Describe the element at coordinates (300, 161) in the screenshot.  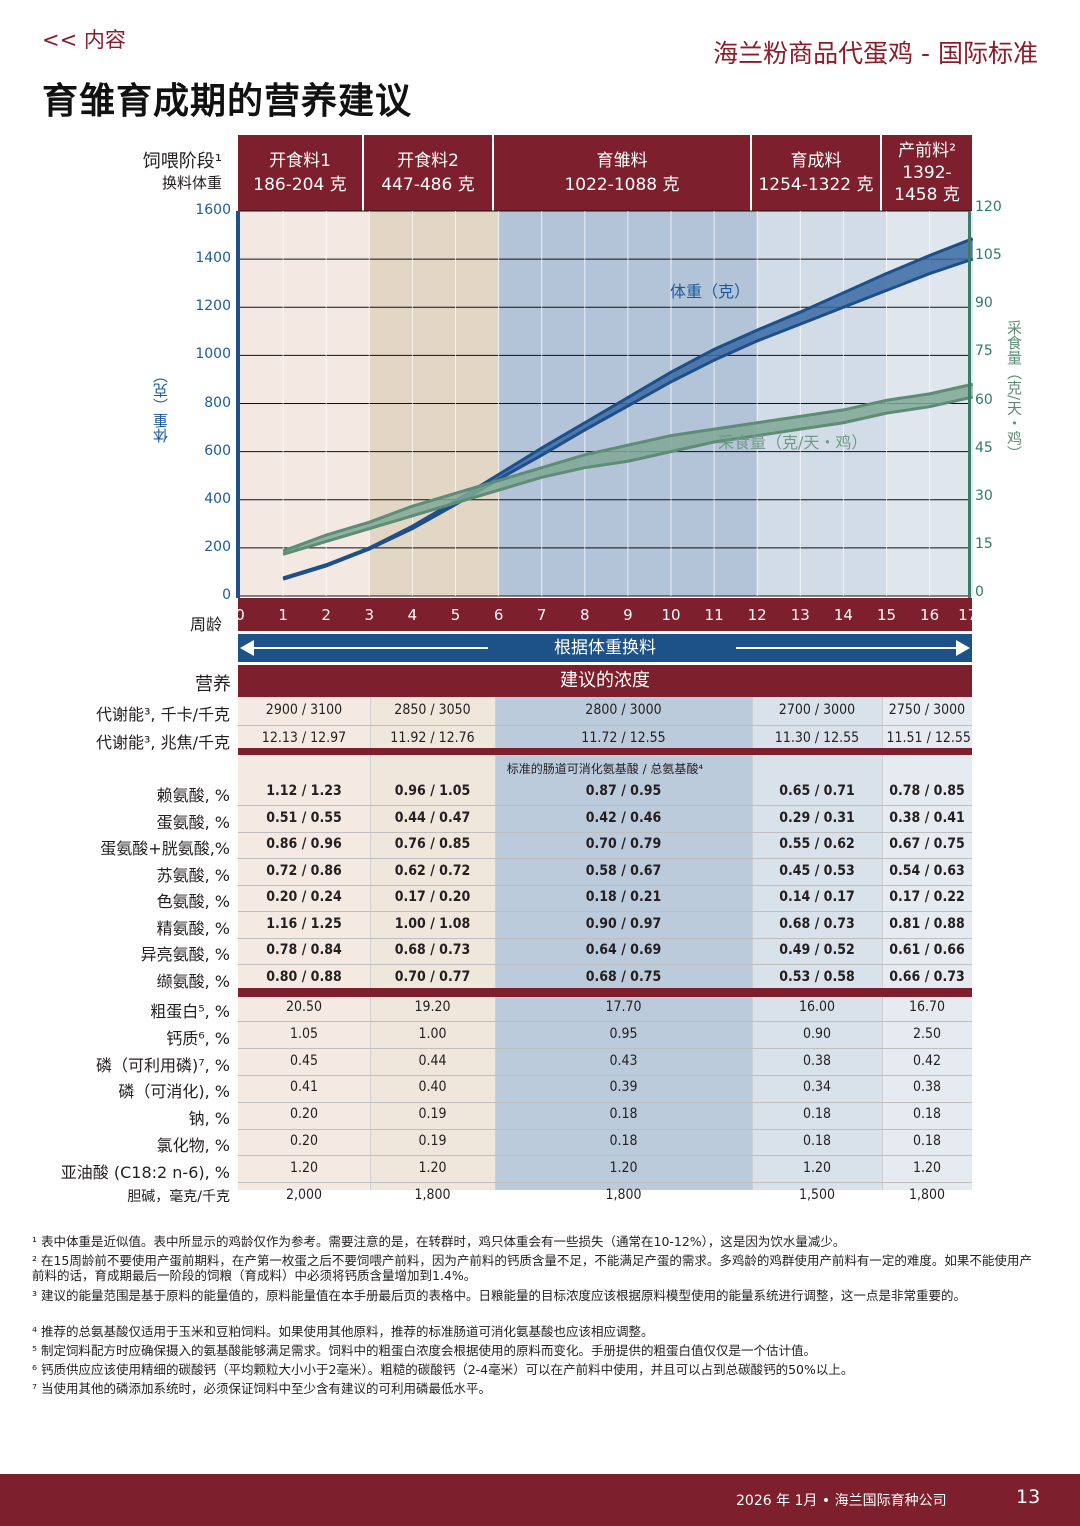
I see `stage-name: 开食料1` at that location.